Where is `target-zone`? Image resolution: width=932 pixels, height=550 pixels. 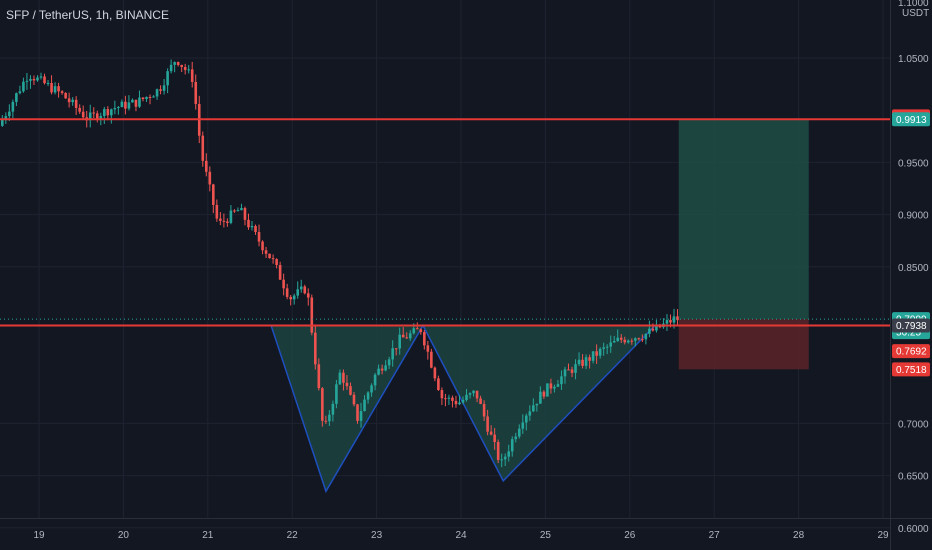 target-zone is located at coordinates (743, 219).